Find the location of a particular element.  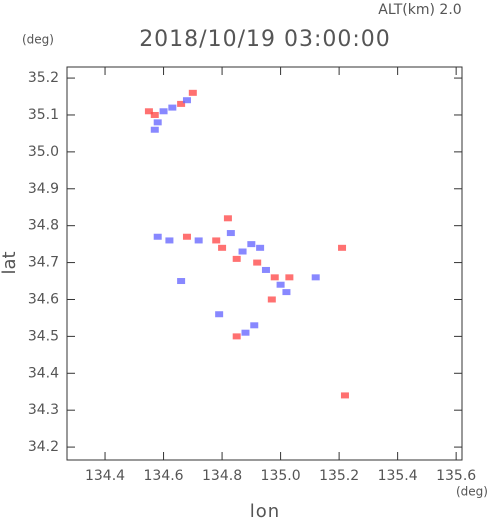

y-tick-label: 34.2 is located at coordinates (43, 447).